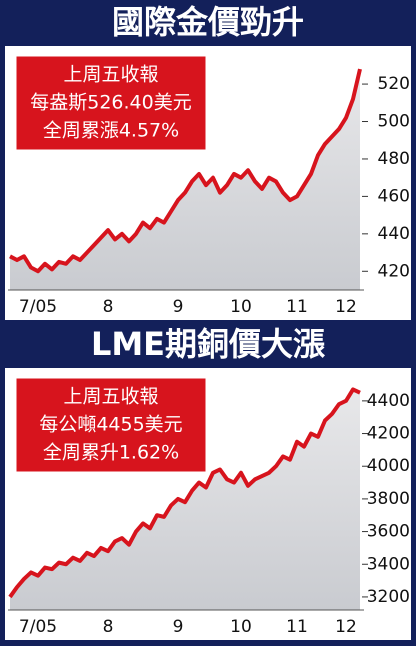 The image size is (416, 646). I want to click on y-tick-label: 460, so click(394, 196).